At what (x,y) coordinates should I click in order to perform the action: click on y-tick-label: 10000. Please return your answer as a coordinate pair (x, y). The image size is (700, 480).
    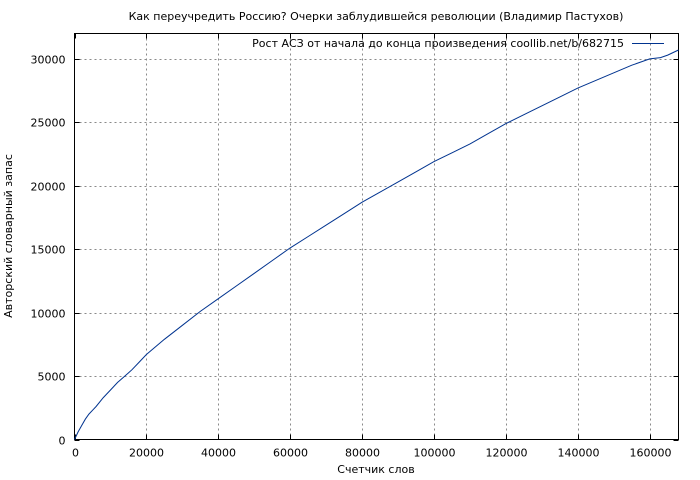
    Looking at the image, I should click on (48, 314).